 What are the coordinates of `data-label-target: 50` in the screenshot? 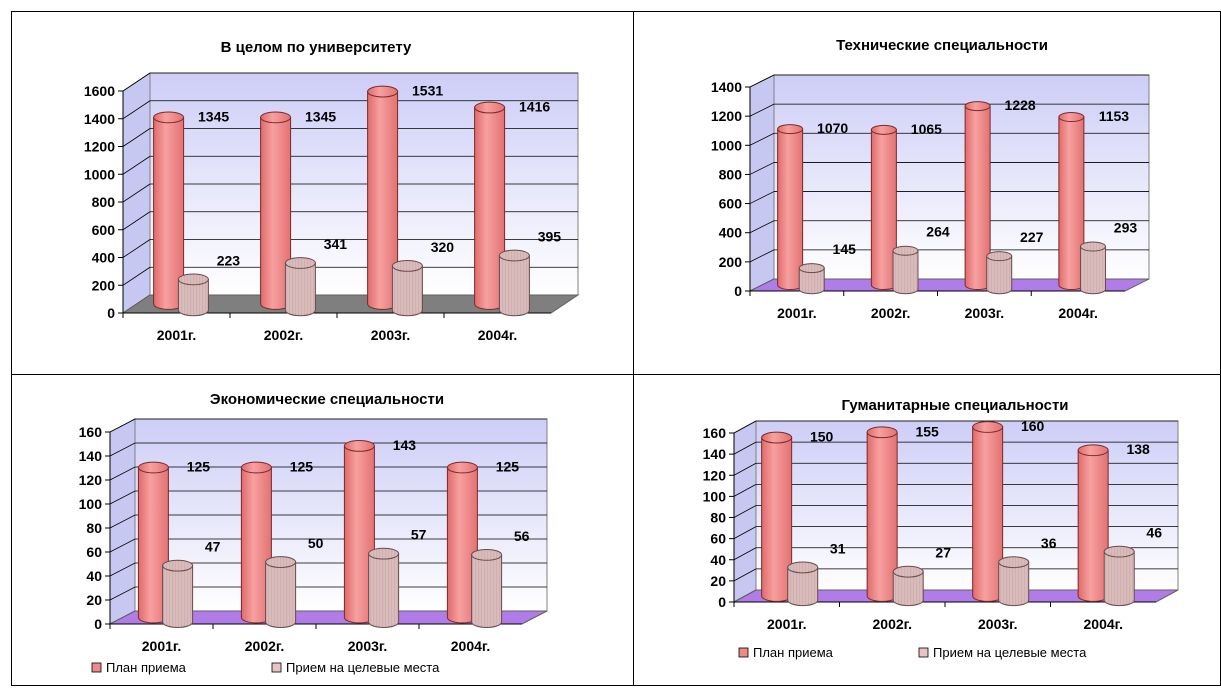 It's located at (316, 543).